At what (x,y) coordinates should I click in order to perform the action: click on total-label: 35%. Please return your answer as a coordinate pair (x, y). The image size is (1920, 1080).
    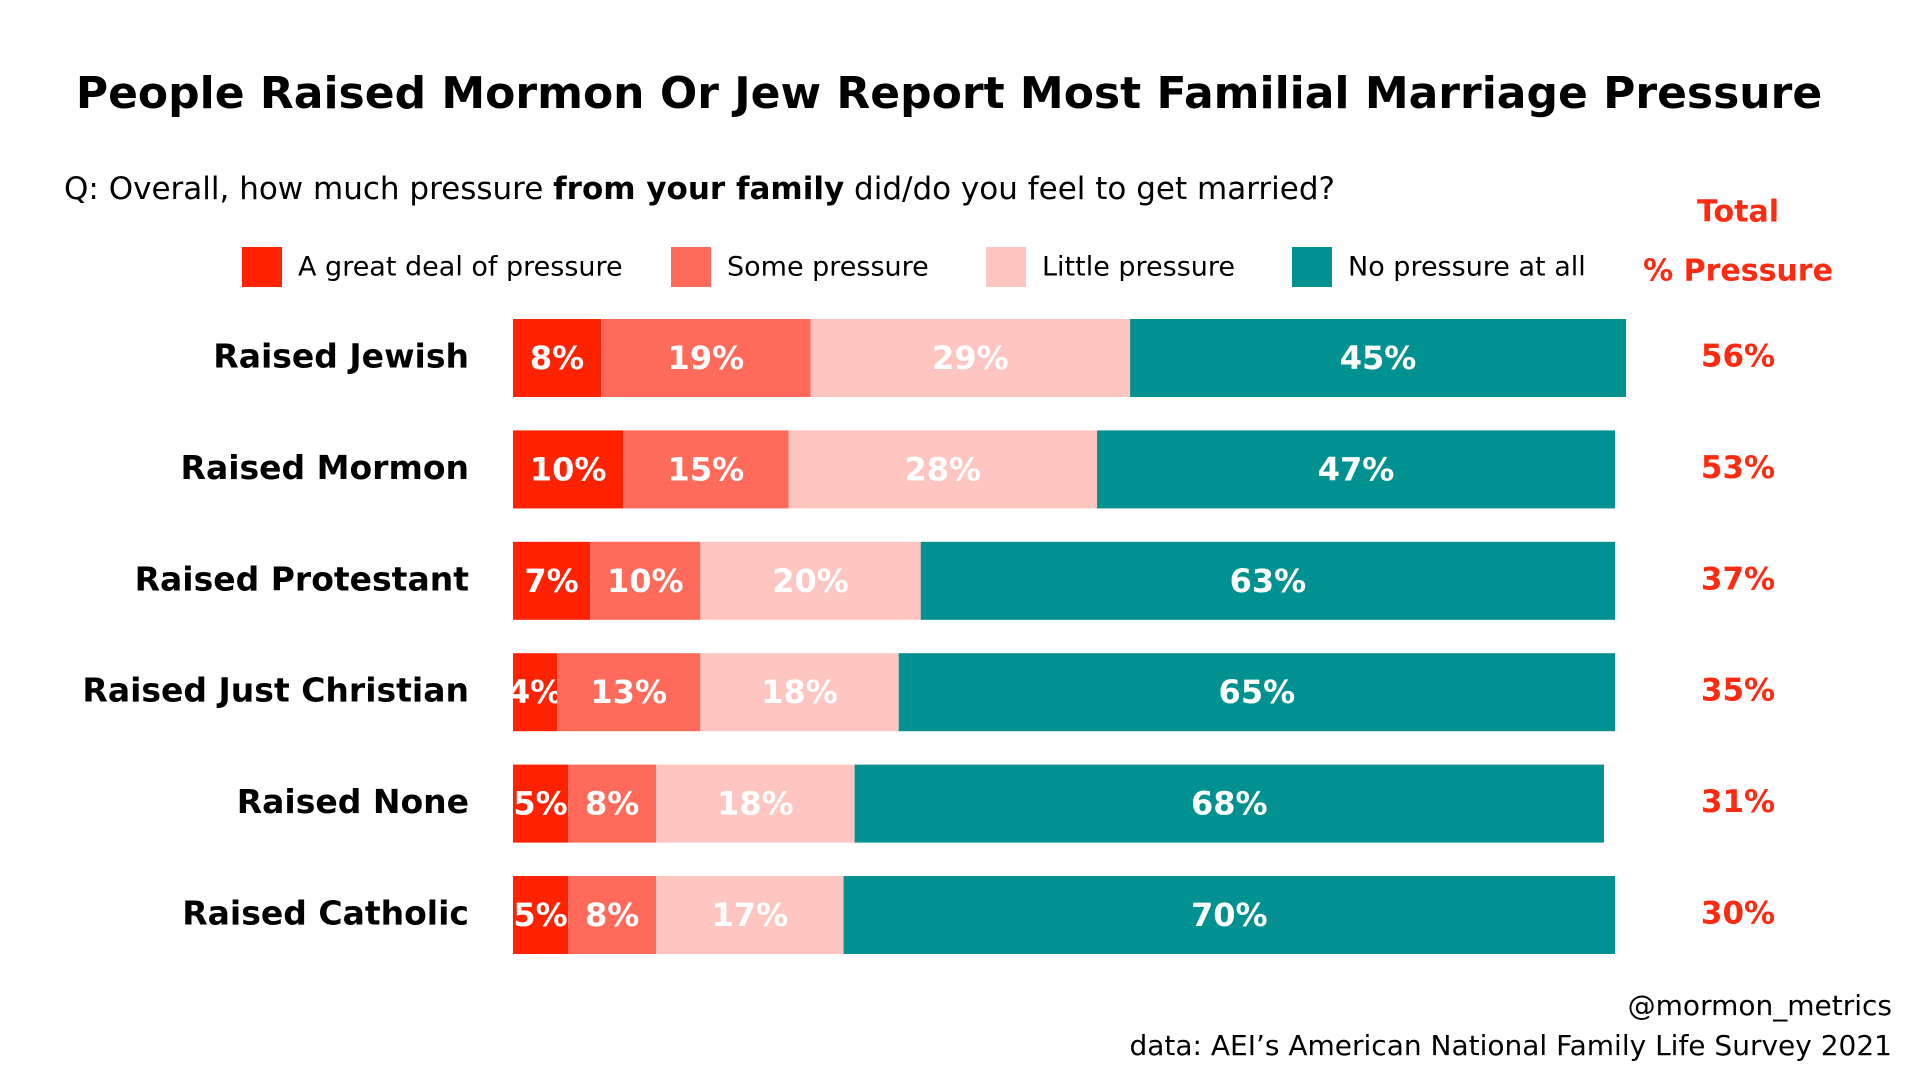
    Looking at the image, I should click on (1738, 691).